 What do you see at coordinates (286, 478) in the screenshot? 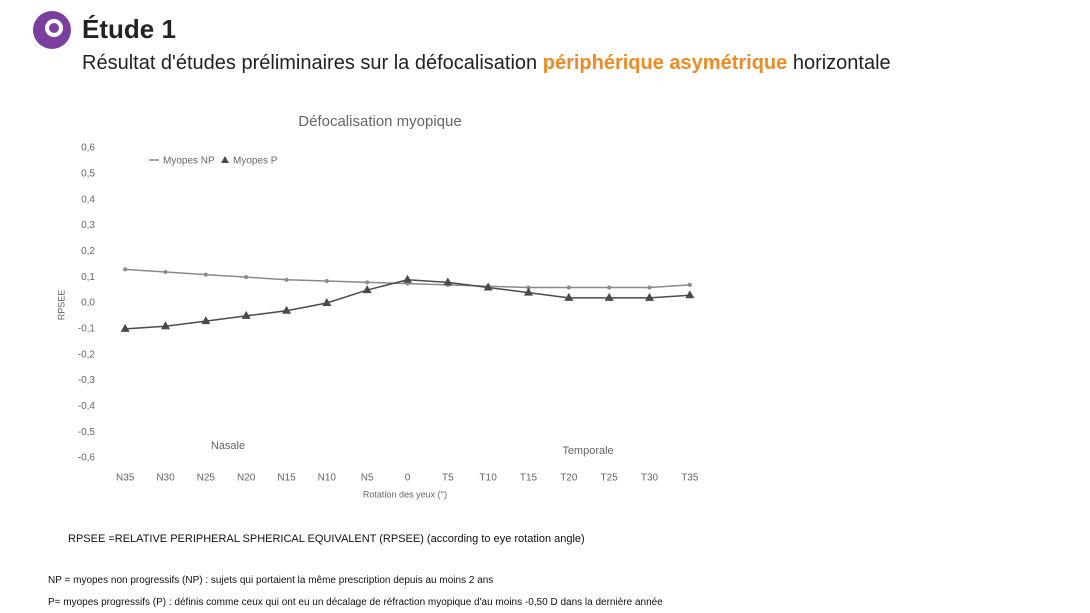
I see `x-tick-label: N15` at bounding box center [286, 478].